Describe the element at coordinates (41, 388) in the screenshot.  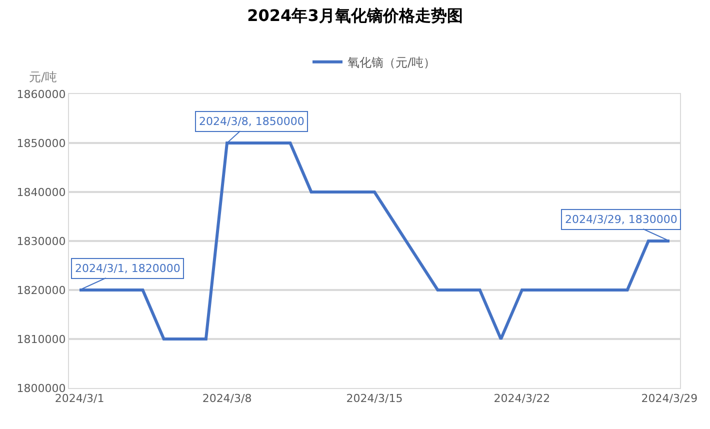
I see `y-tick-label: 1800000` at that location.